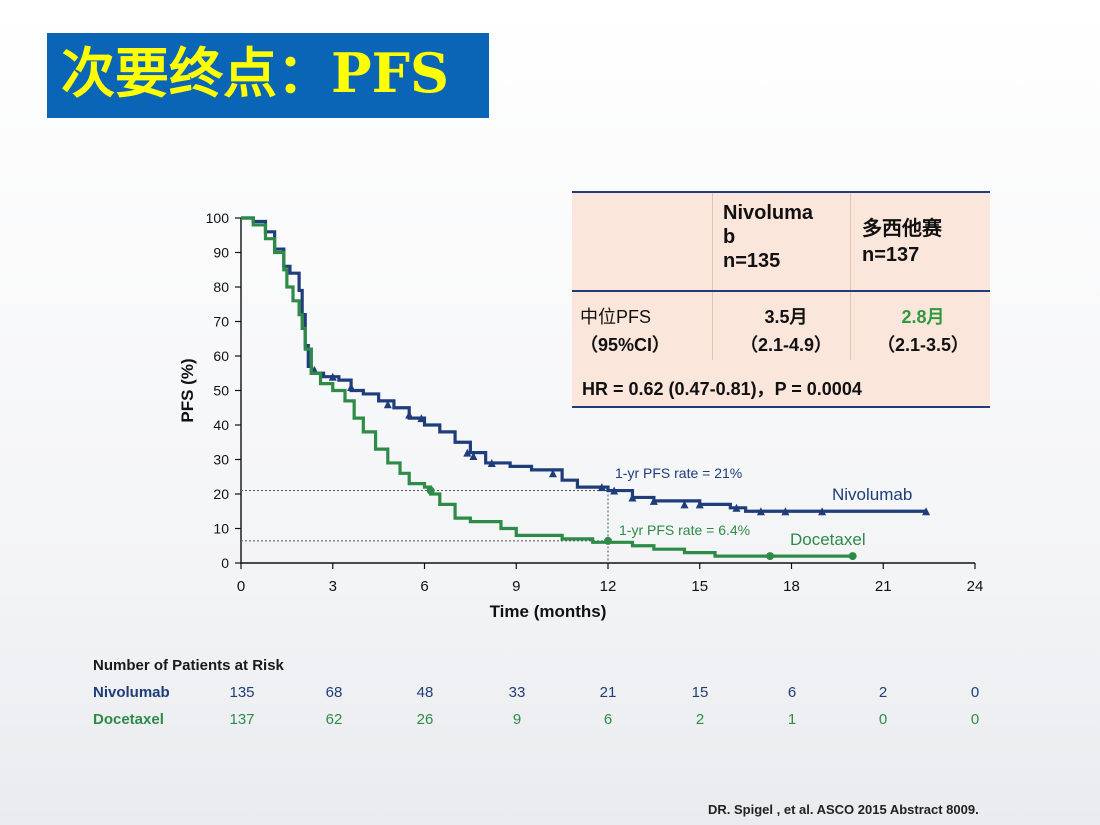 The image size is (1100, 825). Describe the element at coordinates (791, 586) in the screenshot. I see `x-tick-label: 18` at that location.